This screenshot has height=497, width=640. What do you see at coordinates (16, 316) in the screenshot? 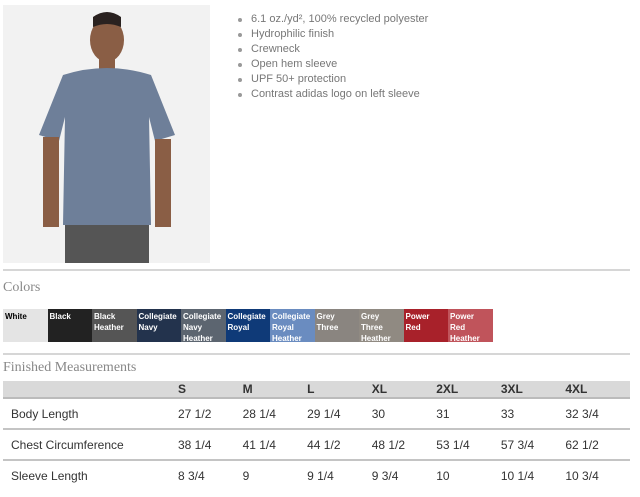
I see `swatch-label: White` at bounding box center [16, 316].